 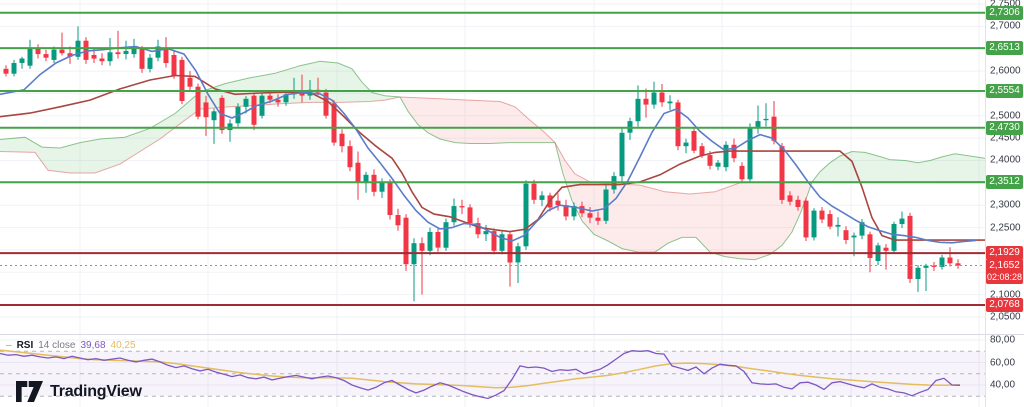 I want to click on rsi-pane, so click(x=492, y=374).